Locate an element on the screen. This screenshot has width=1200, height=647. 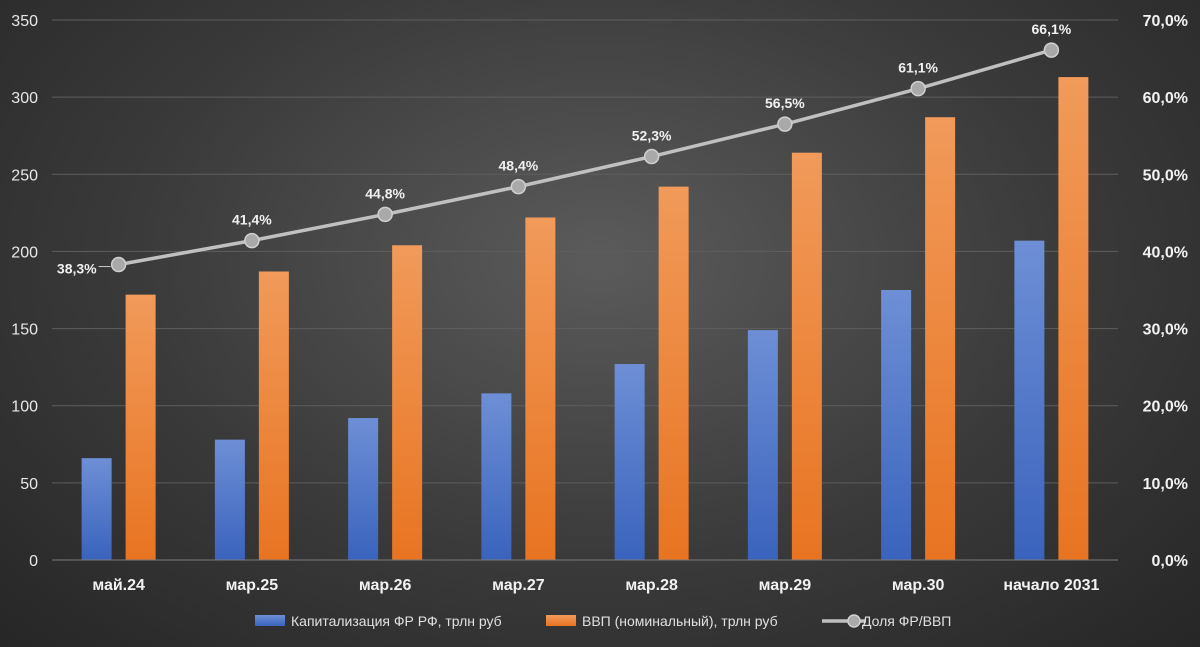
x-category-label: мар.26 is located at coordinates (385, 585).